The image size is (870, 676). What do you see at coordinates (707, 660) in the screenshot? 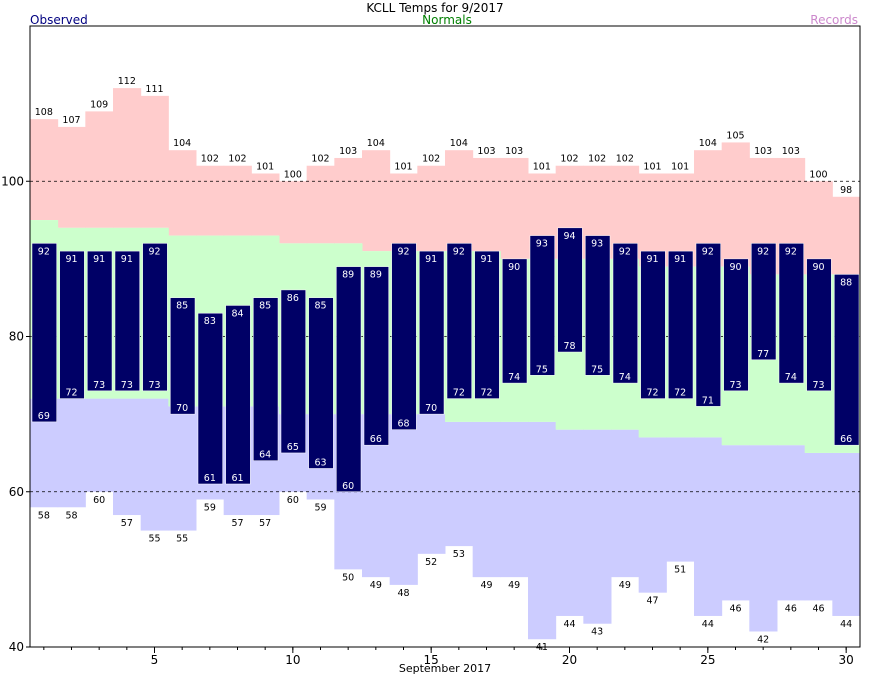
I see `x-tick-label: 25` at bounding box center [707, 660].